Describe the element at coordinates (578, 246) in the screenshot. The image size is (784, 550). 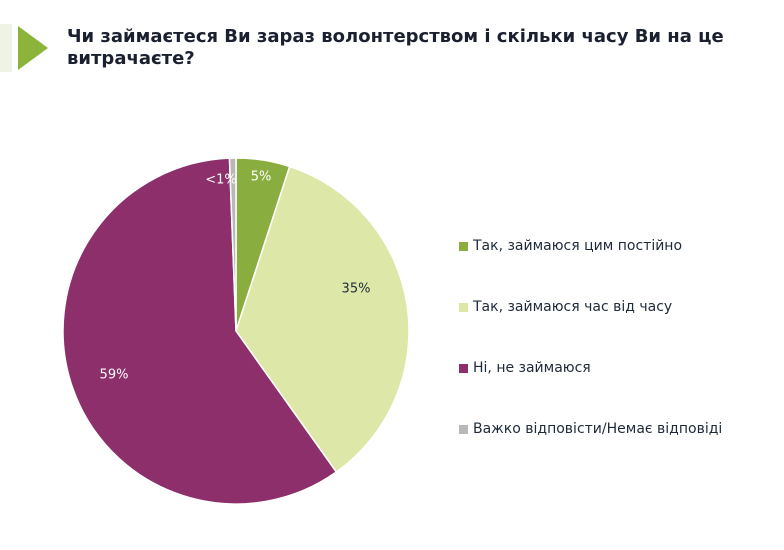
I see `legend-label: Так, займаюся цим постійно` at that location.